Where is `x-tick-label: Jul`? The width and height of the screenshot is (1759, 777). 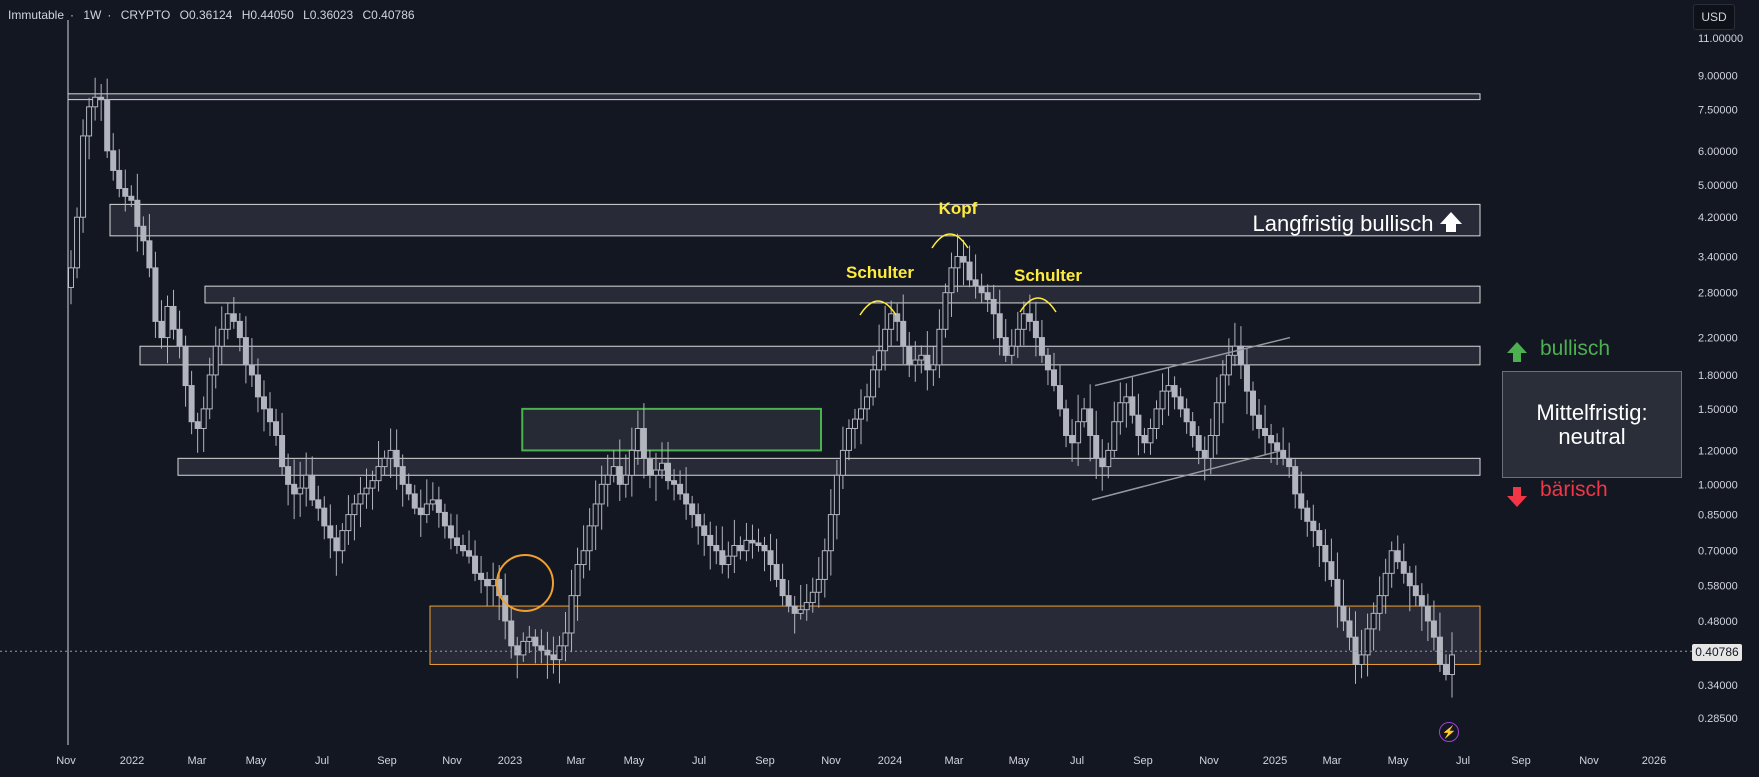
x-tick-label: Jul is located at coordinates (1463, 761).